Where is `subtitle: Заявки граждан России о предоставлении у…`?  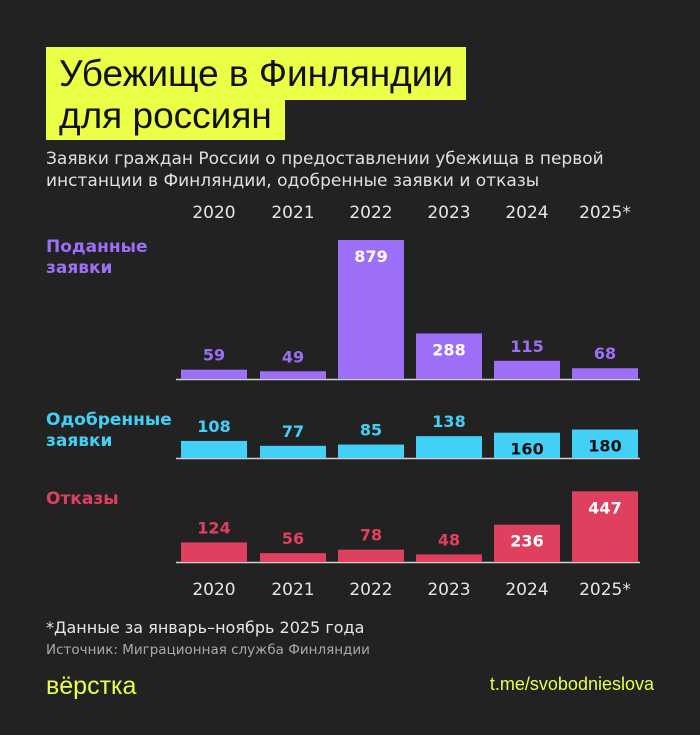
subtitle: Заявки граждан России о предоставлении у… is located at coordinates (325, 170).